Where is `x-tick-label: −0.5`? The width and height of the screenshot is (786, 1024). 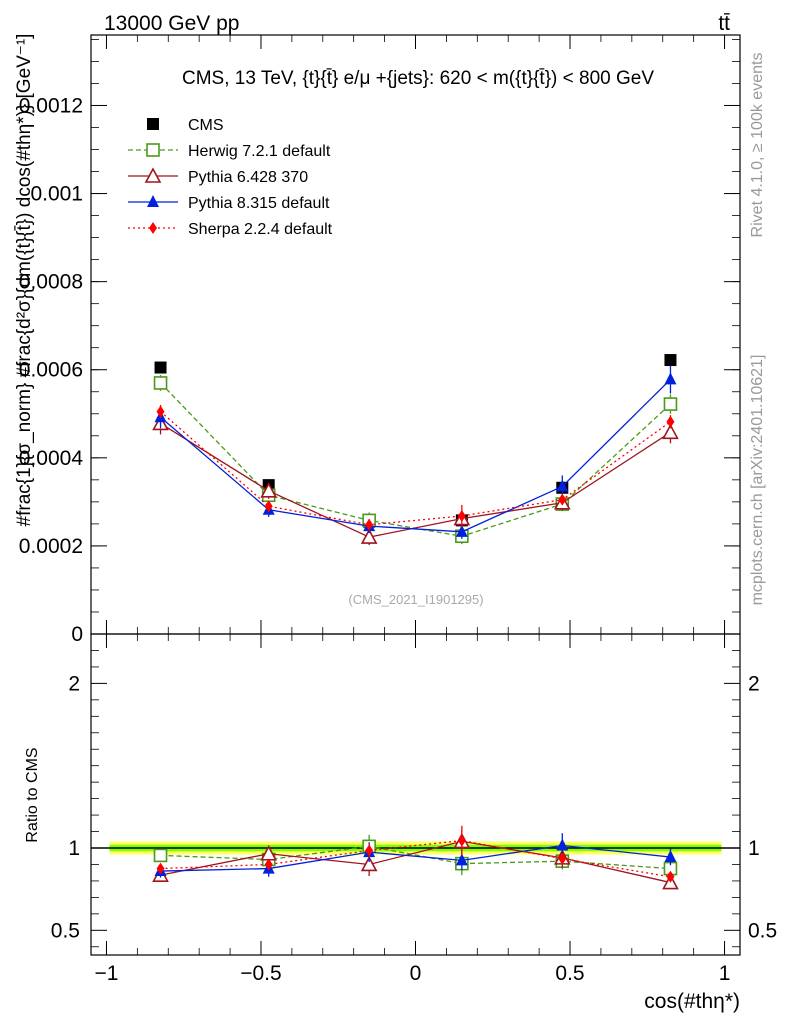
x-tick-label: −0.5 is located at coordinates (260, 973).